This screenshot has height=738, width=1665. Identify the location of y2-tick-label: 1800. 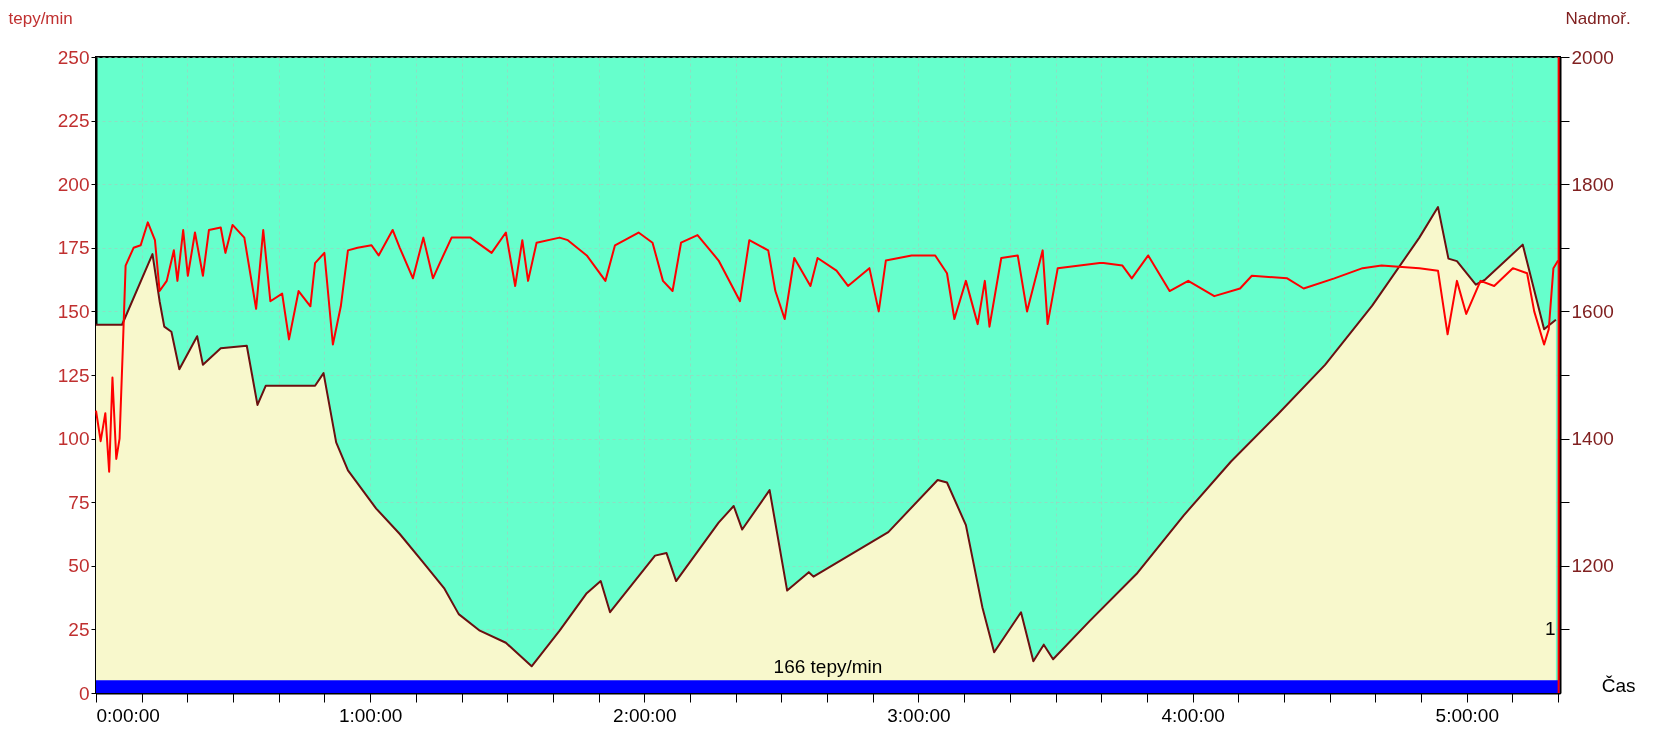
(1592, 184).